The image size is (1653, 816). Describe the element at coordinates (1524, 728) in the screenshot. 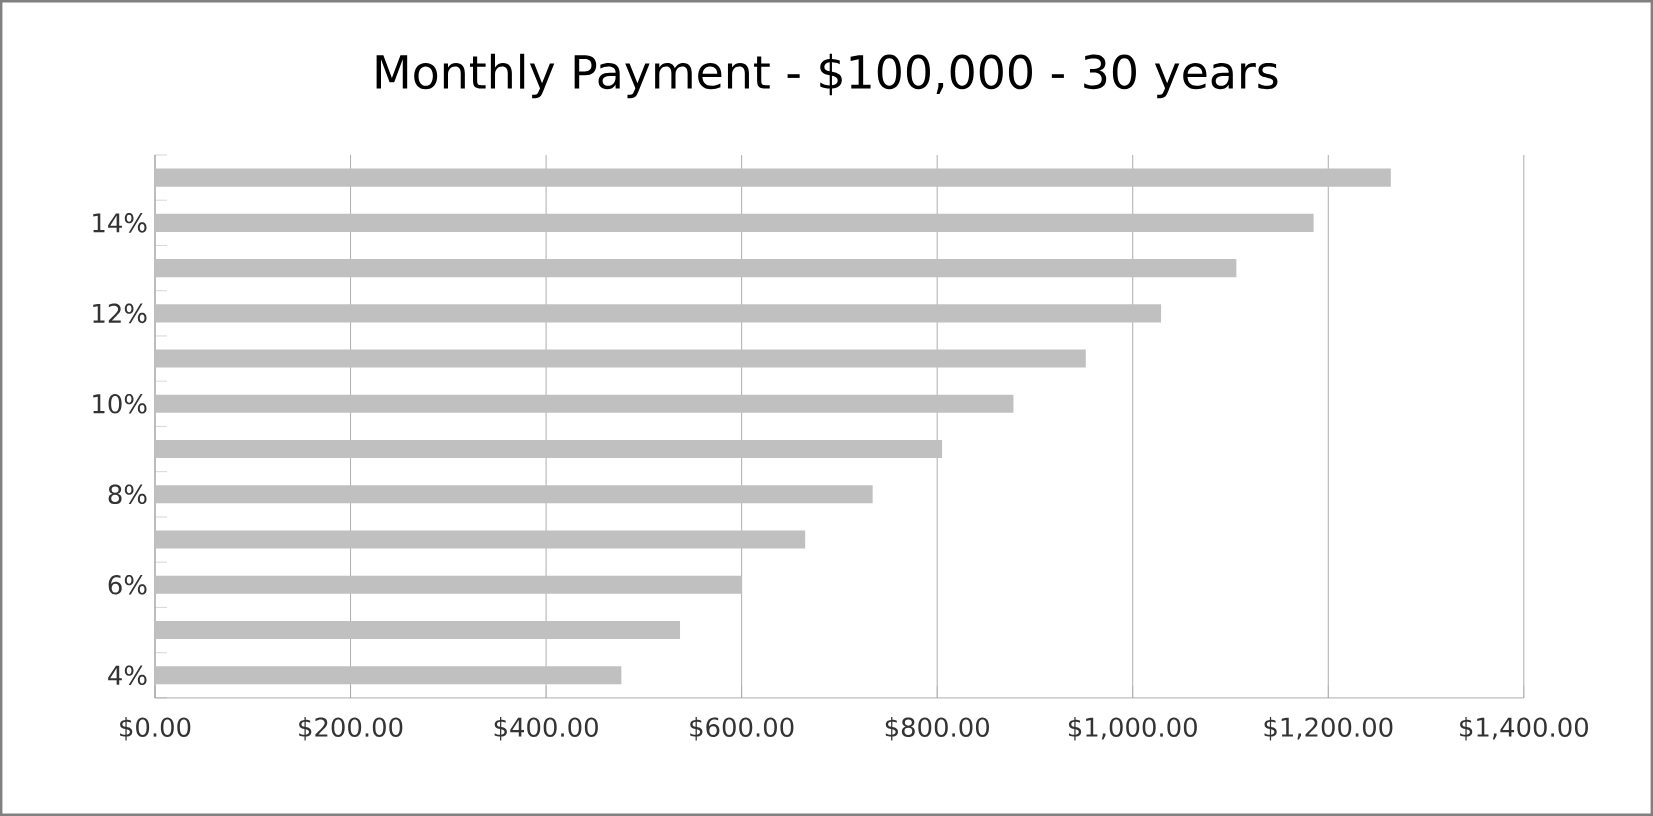

I see `x-tick-label: $1,400.00` at that location.